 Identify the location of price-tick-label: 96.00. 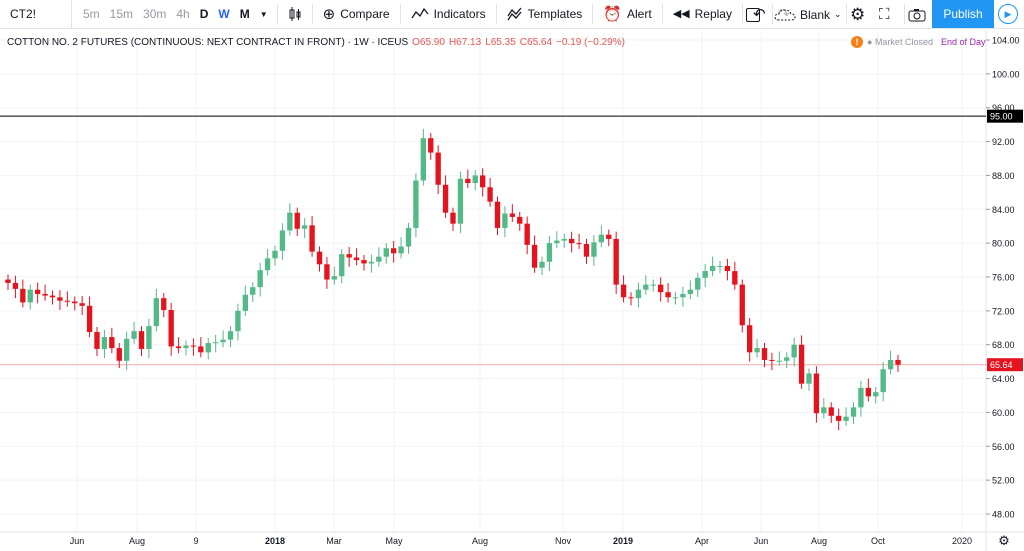
(1003, 108).